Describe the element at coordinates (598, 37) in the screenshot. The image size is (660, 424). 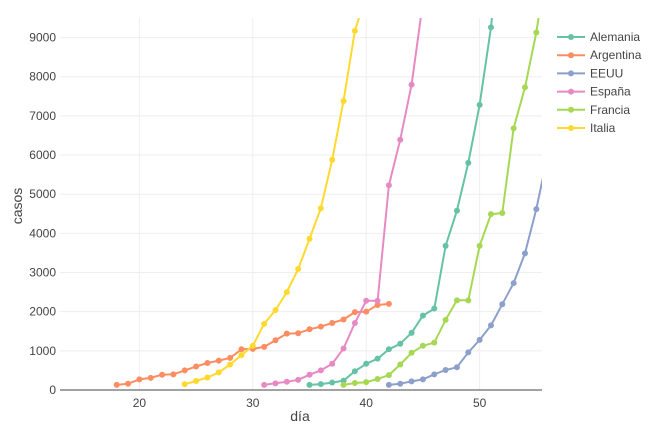
I see `legend-item-alemania: Alemania` at that location.